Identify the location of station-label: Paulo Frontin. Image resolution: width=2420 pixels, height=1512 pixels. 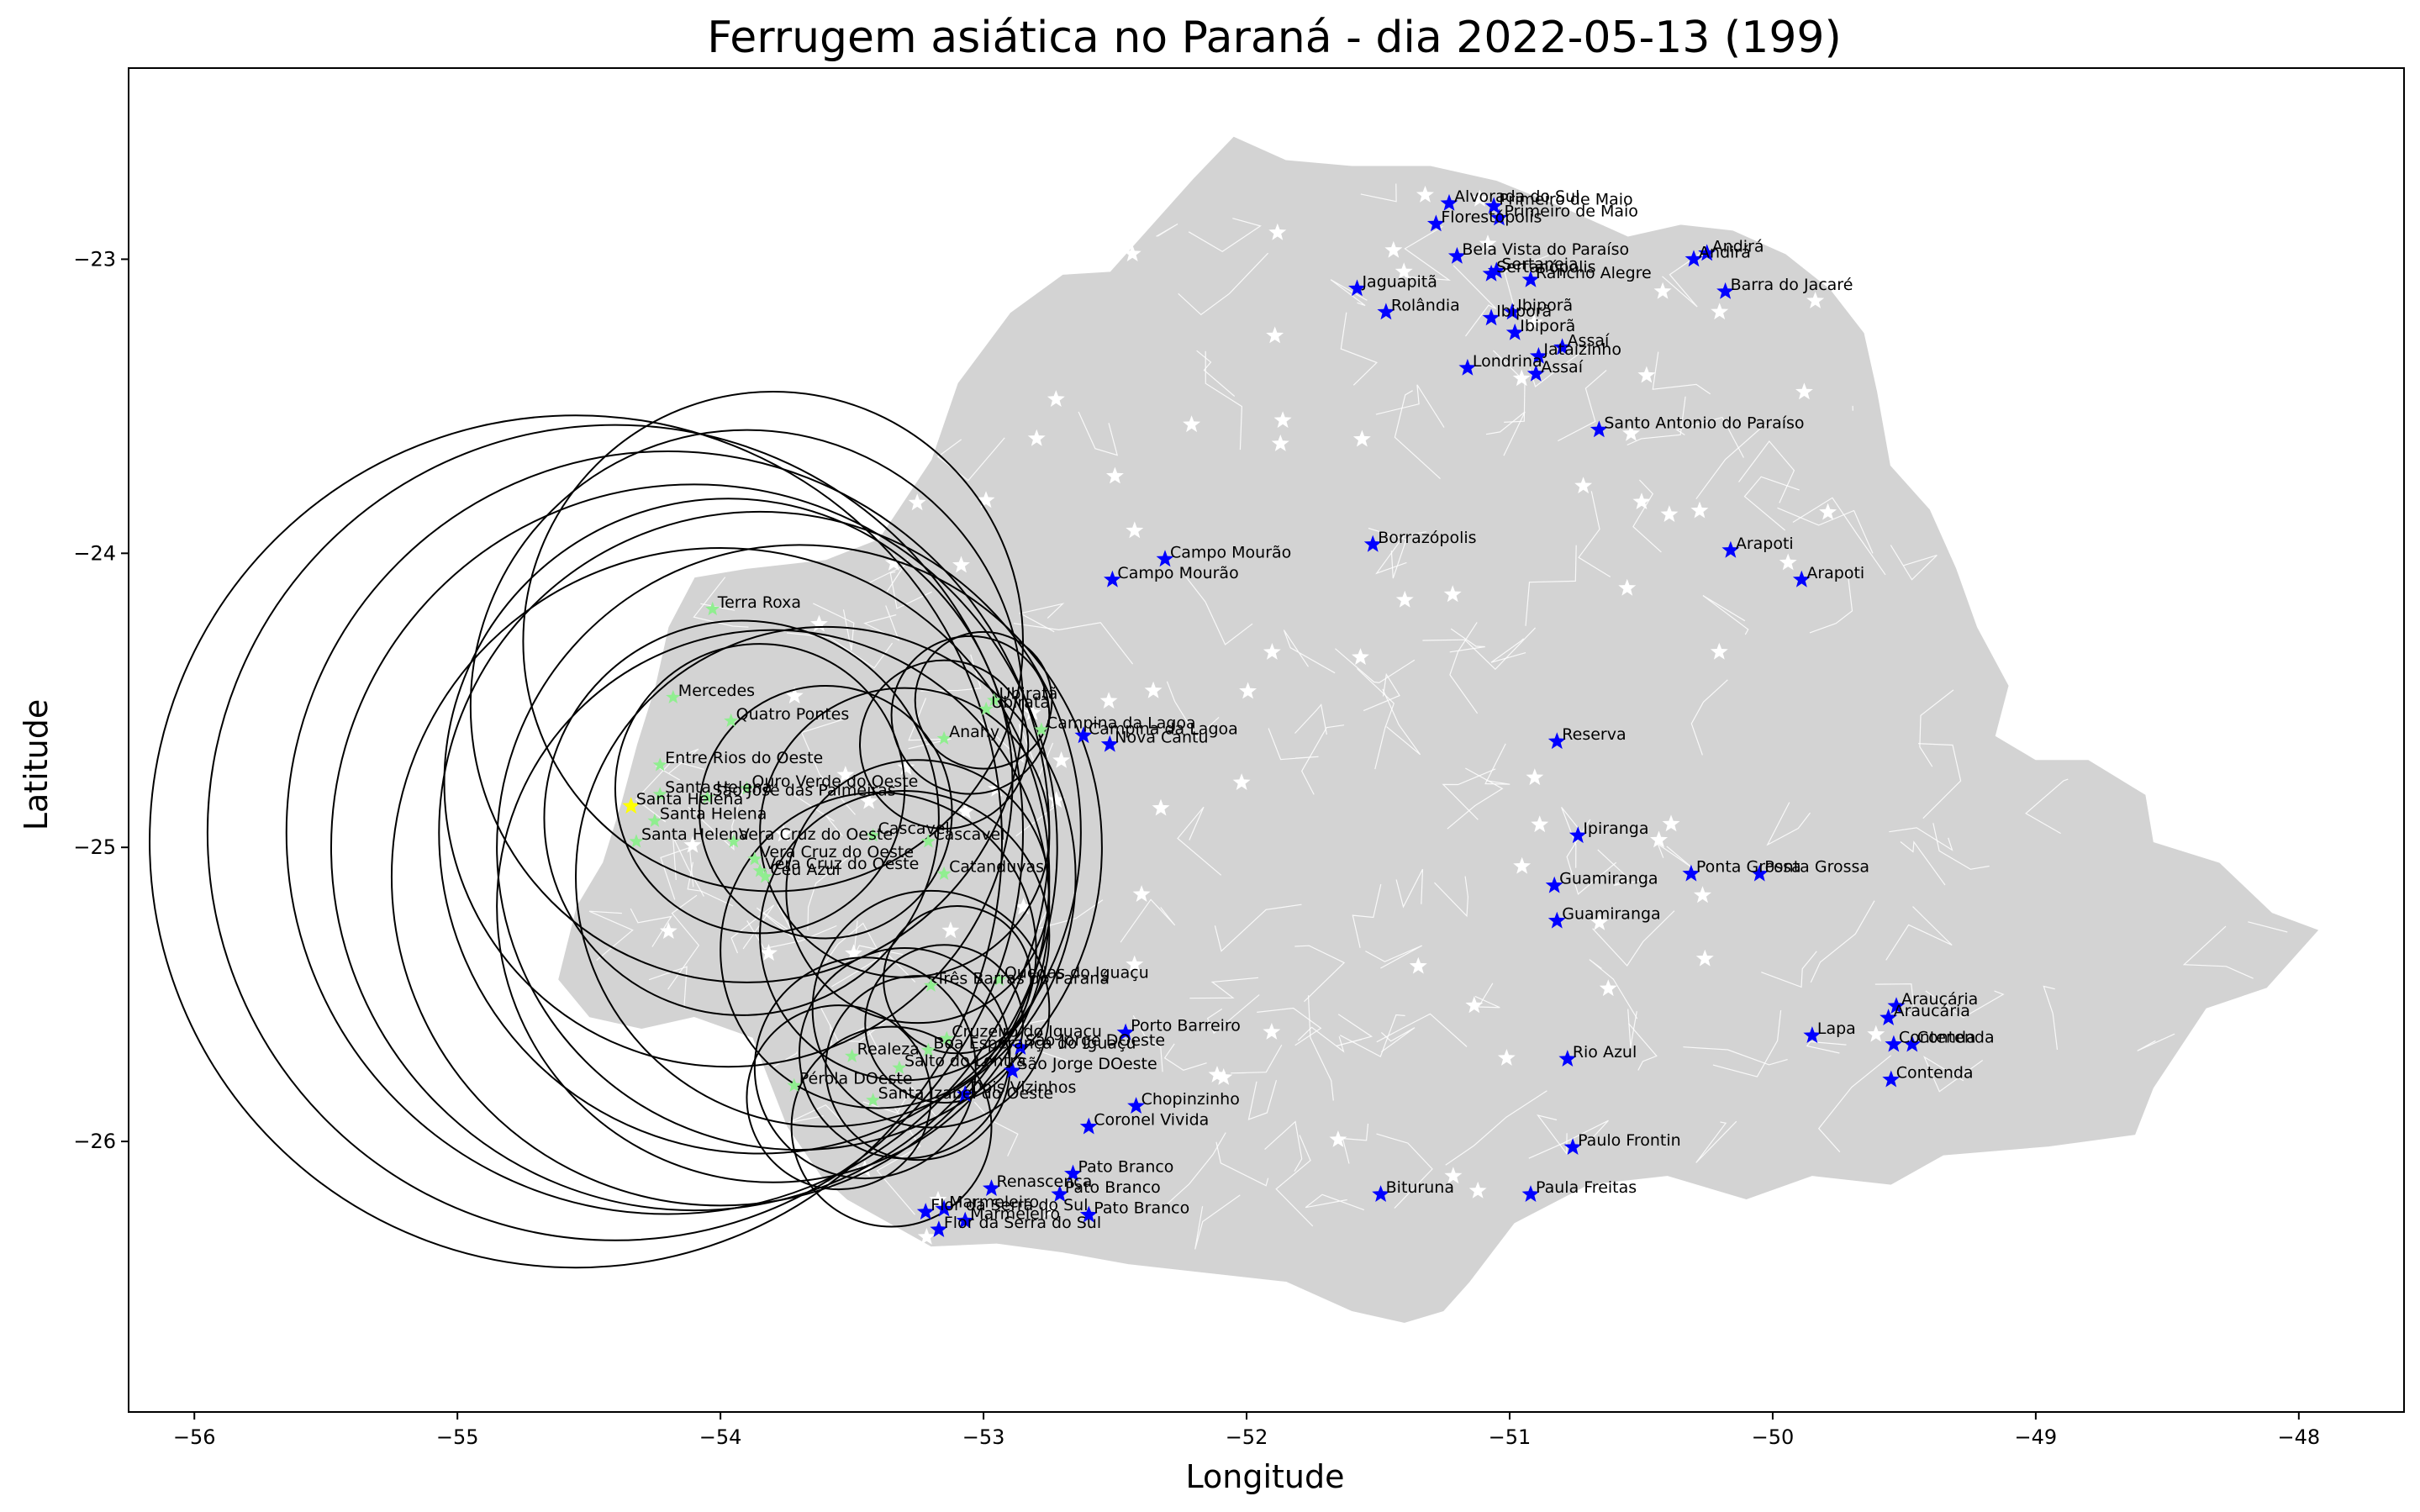
(1629, 1140).